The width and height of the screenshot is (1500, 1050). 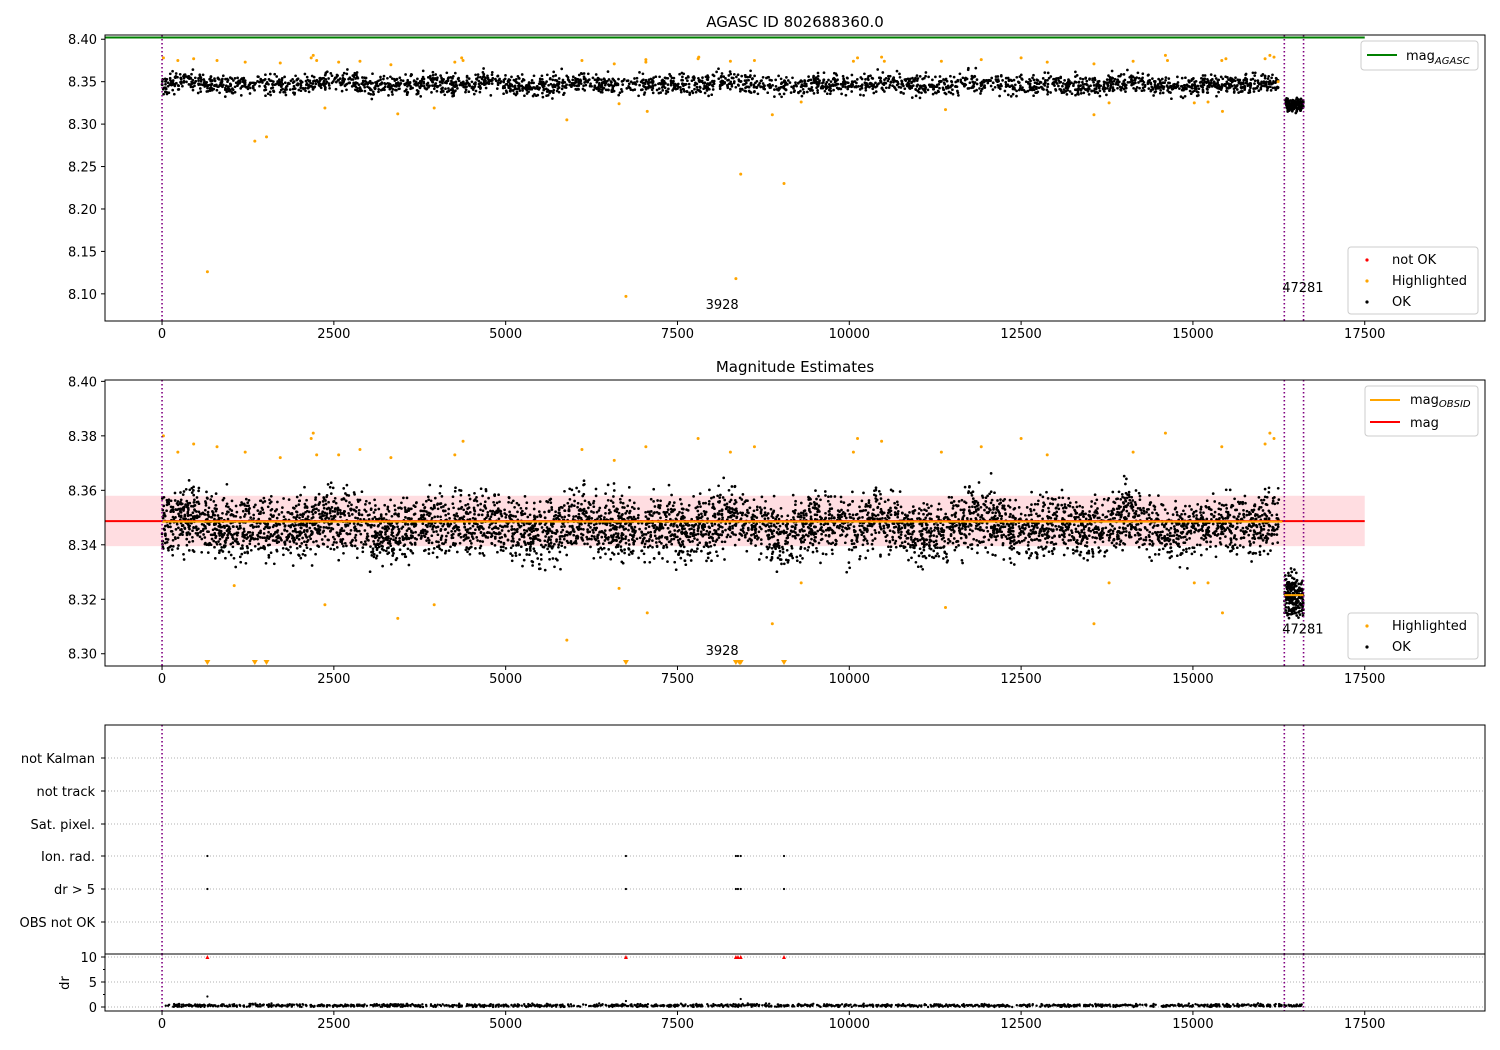 I want to click on agasc-x-tick-label: 7500, so click(x=677, y=334).